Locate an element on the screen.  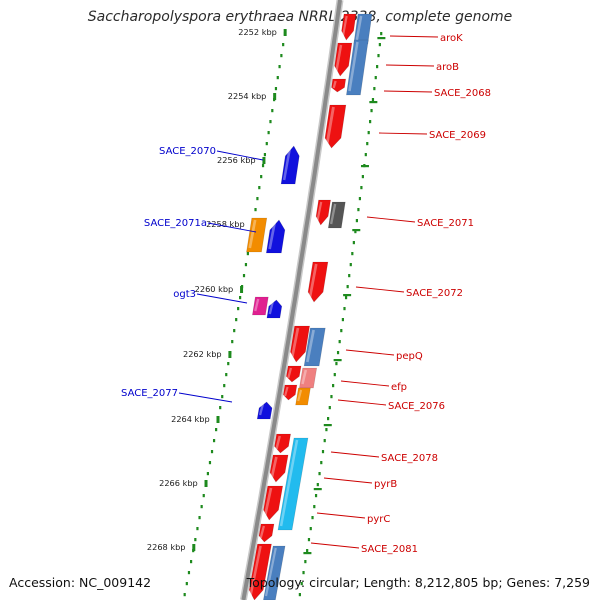
gene-sace-2077-highlight is located at coordinates (261, 409).